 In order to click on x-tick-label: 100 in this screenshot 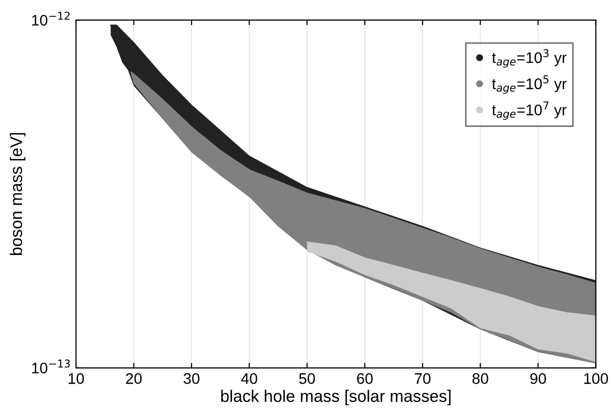, I will do `click(596, 378)`.